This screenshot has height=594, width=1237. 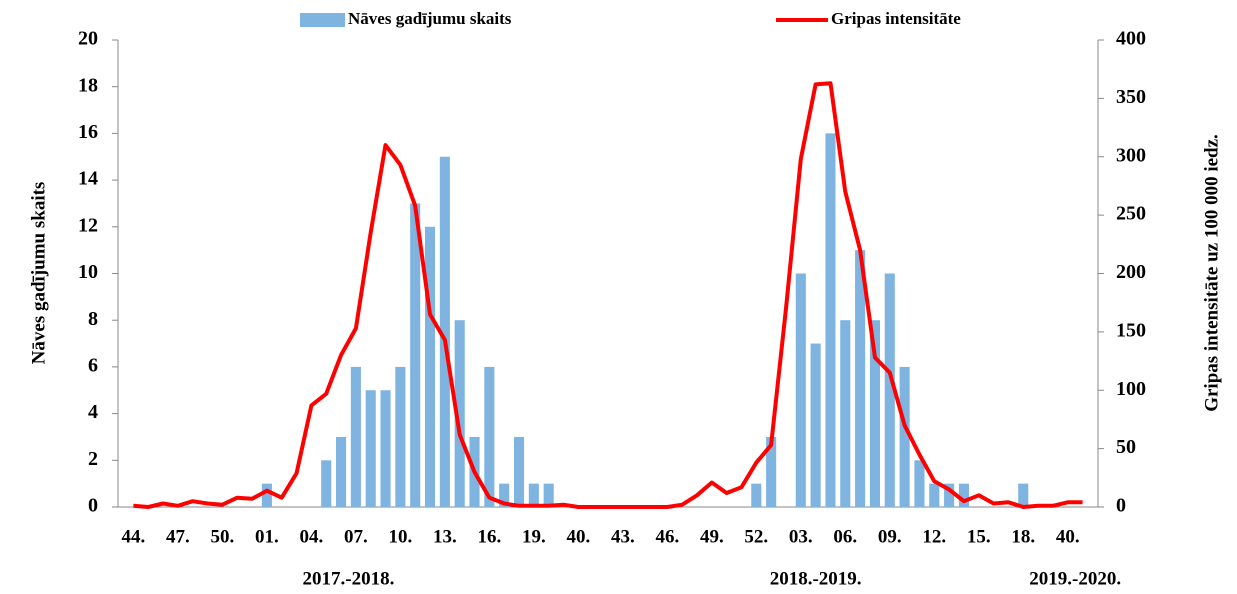 I want to click on legend-label: Nāves gadījumu skaits, so click(x=430, y=18).